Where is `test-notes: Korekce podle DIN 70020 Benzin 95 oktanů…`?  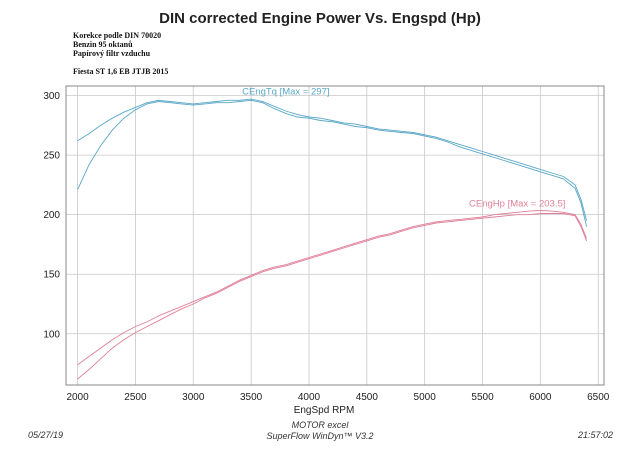 test-notes: Korekce podle DIN 70020 Benzin 95 oktanů… is located at coordinates (120, 53).